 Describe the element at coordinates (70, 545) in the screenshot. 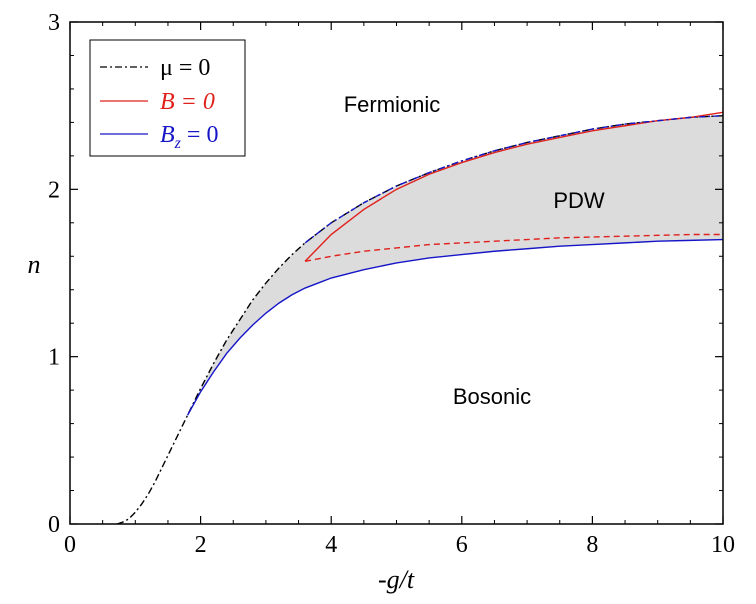

I see `x-tick-label: 0` at that location.